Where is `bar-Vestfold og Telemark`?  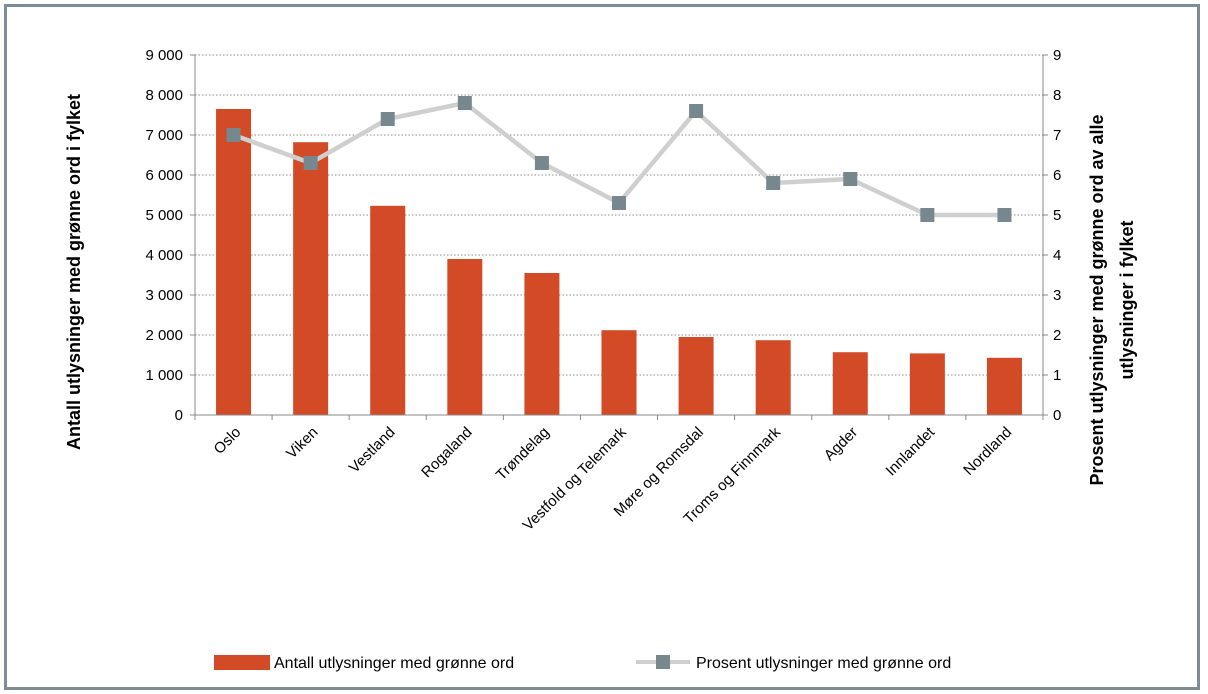 bar-Vestfold og Telemark is located at coordinates (619, 372).